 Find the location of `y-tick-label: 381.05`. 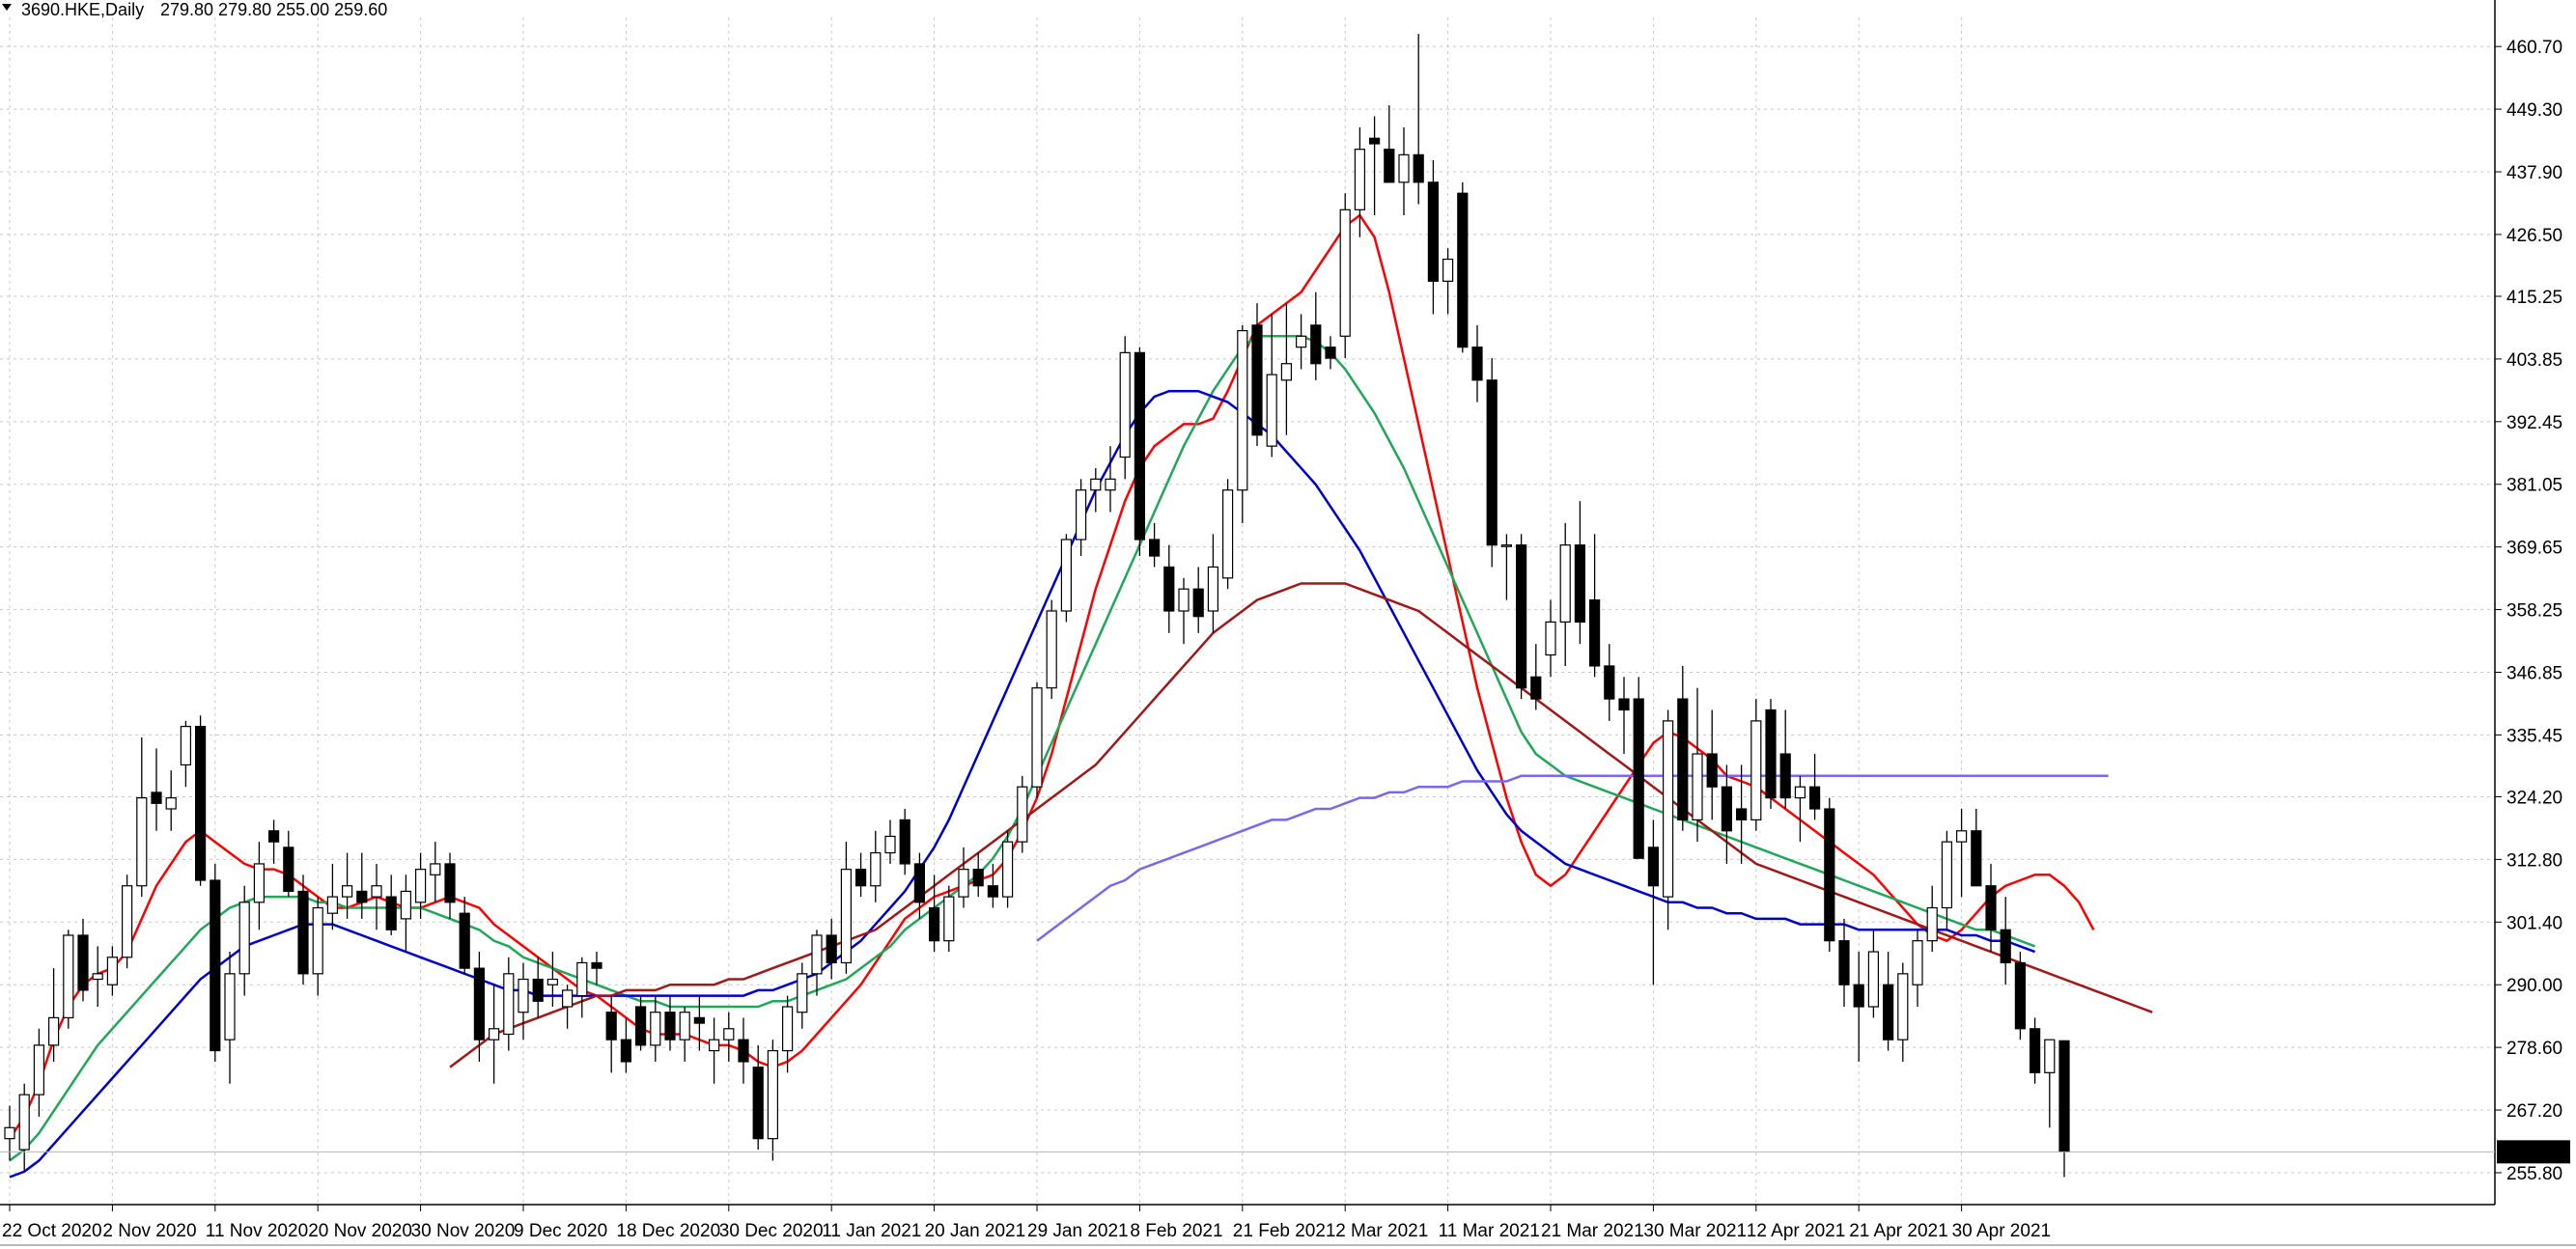

y-tick-label: 381.05 is located at coordinates (2534, 486).